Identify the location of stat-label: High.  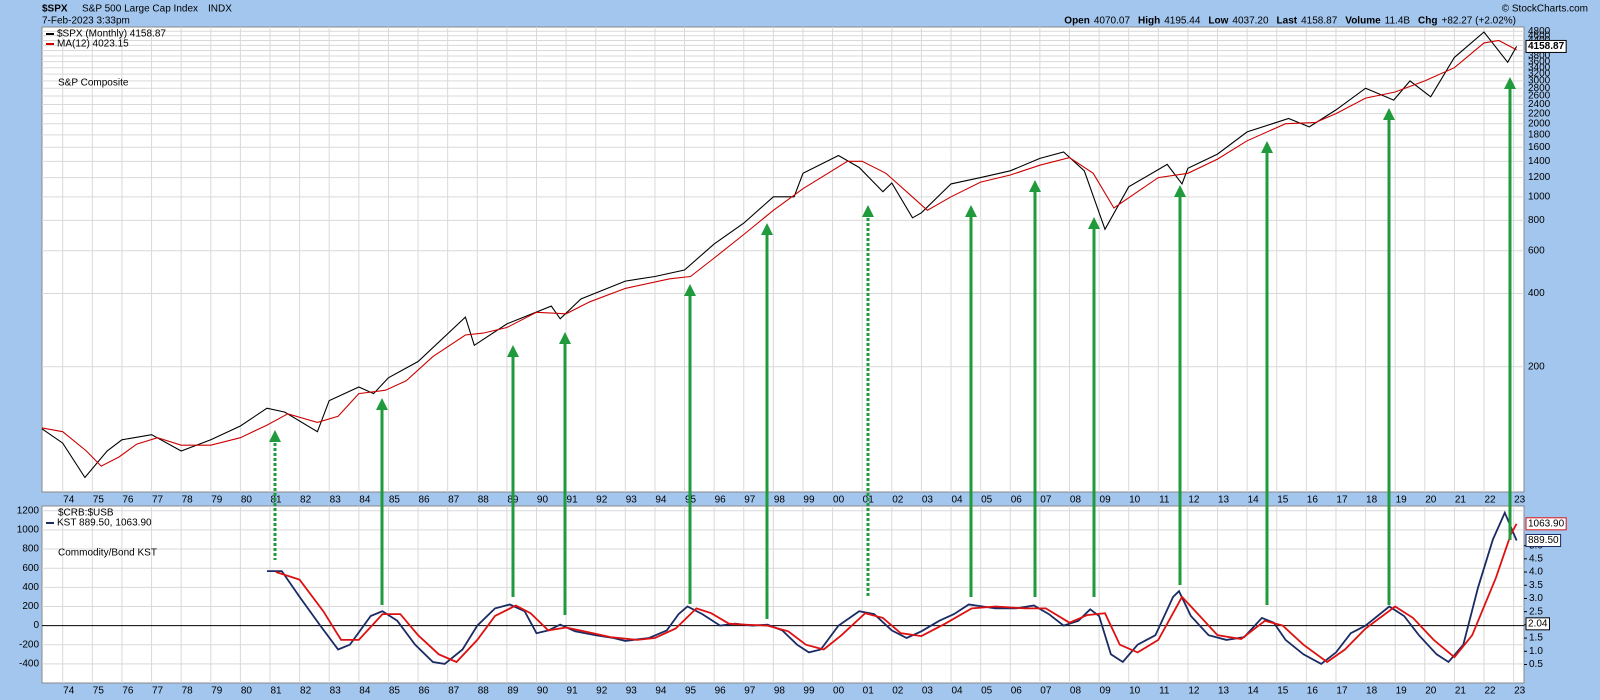
(1149, 21).